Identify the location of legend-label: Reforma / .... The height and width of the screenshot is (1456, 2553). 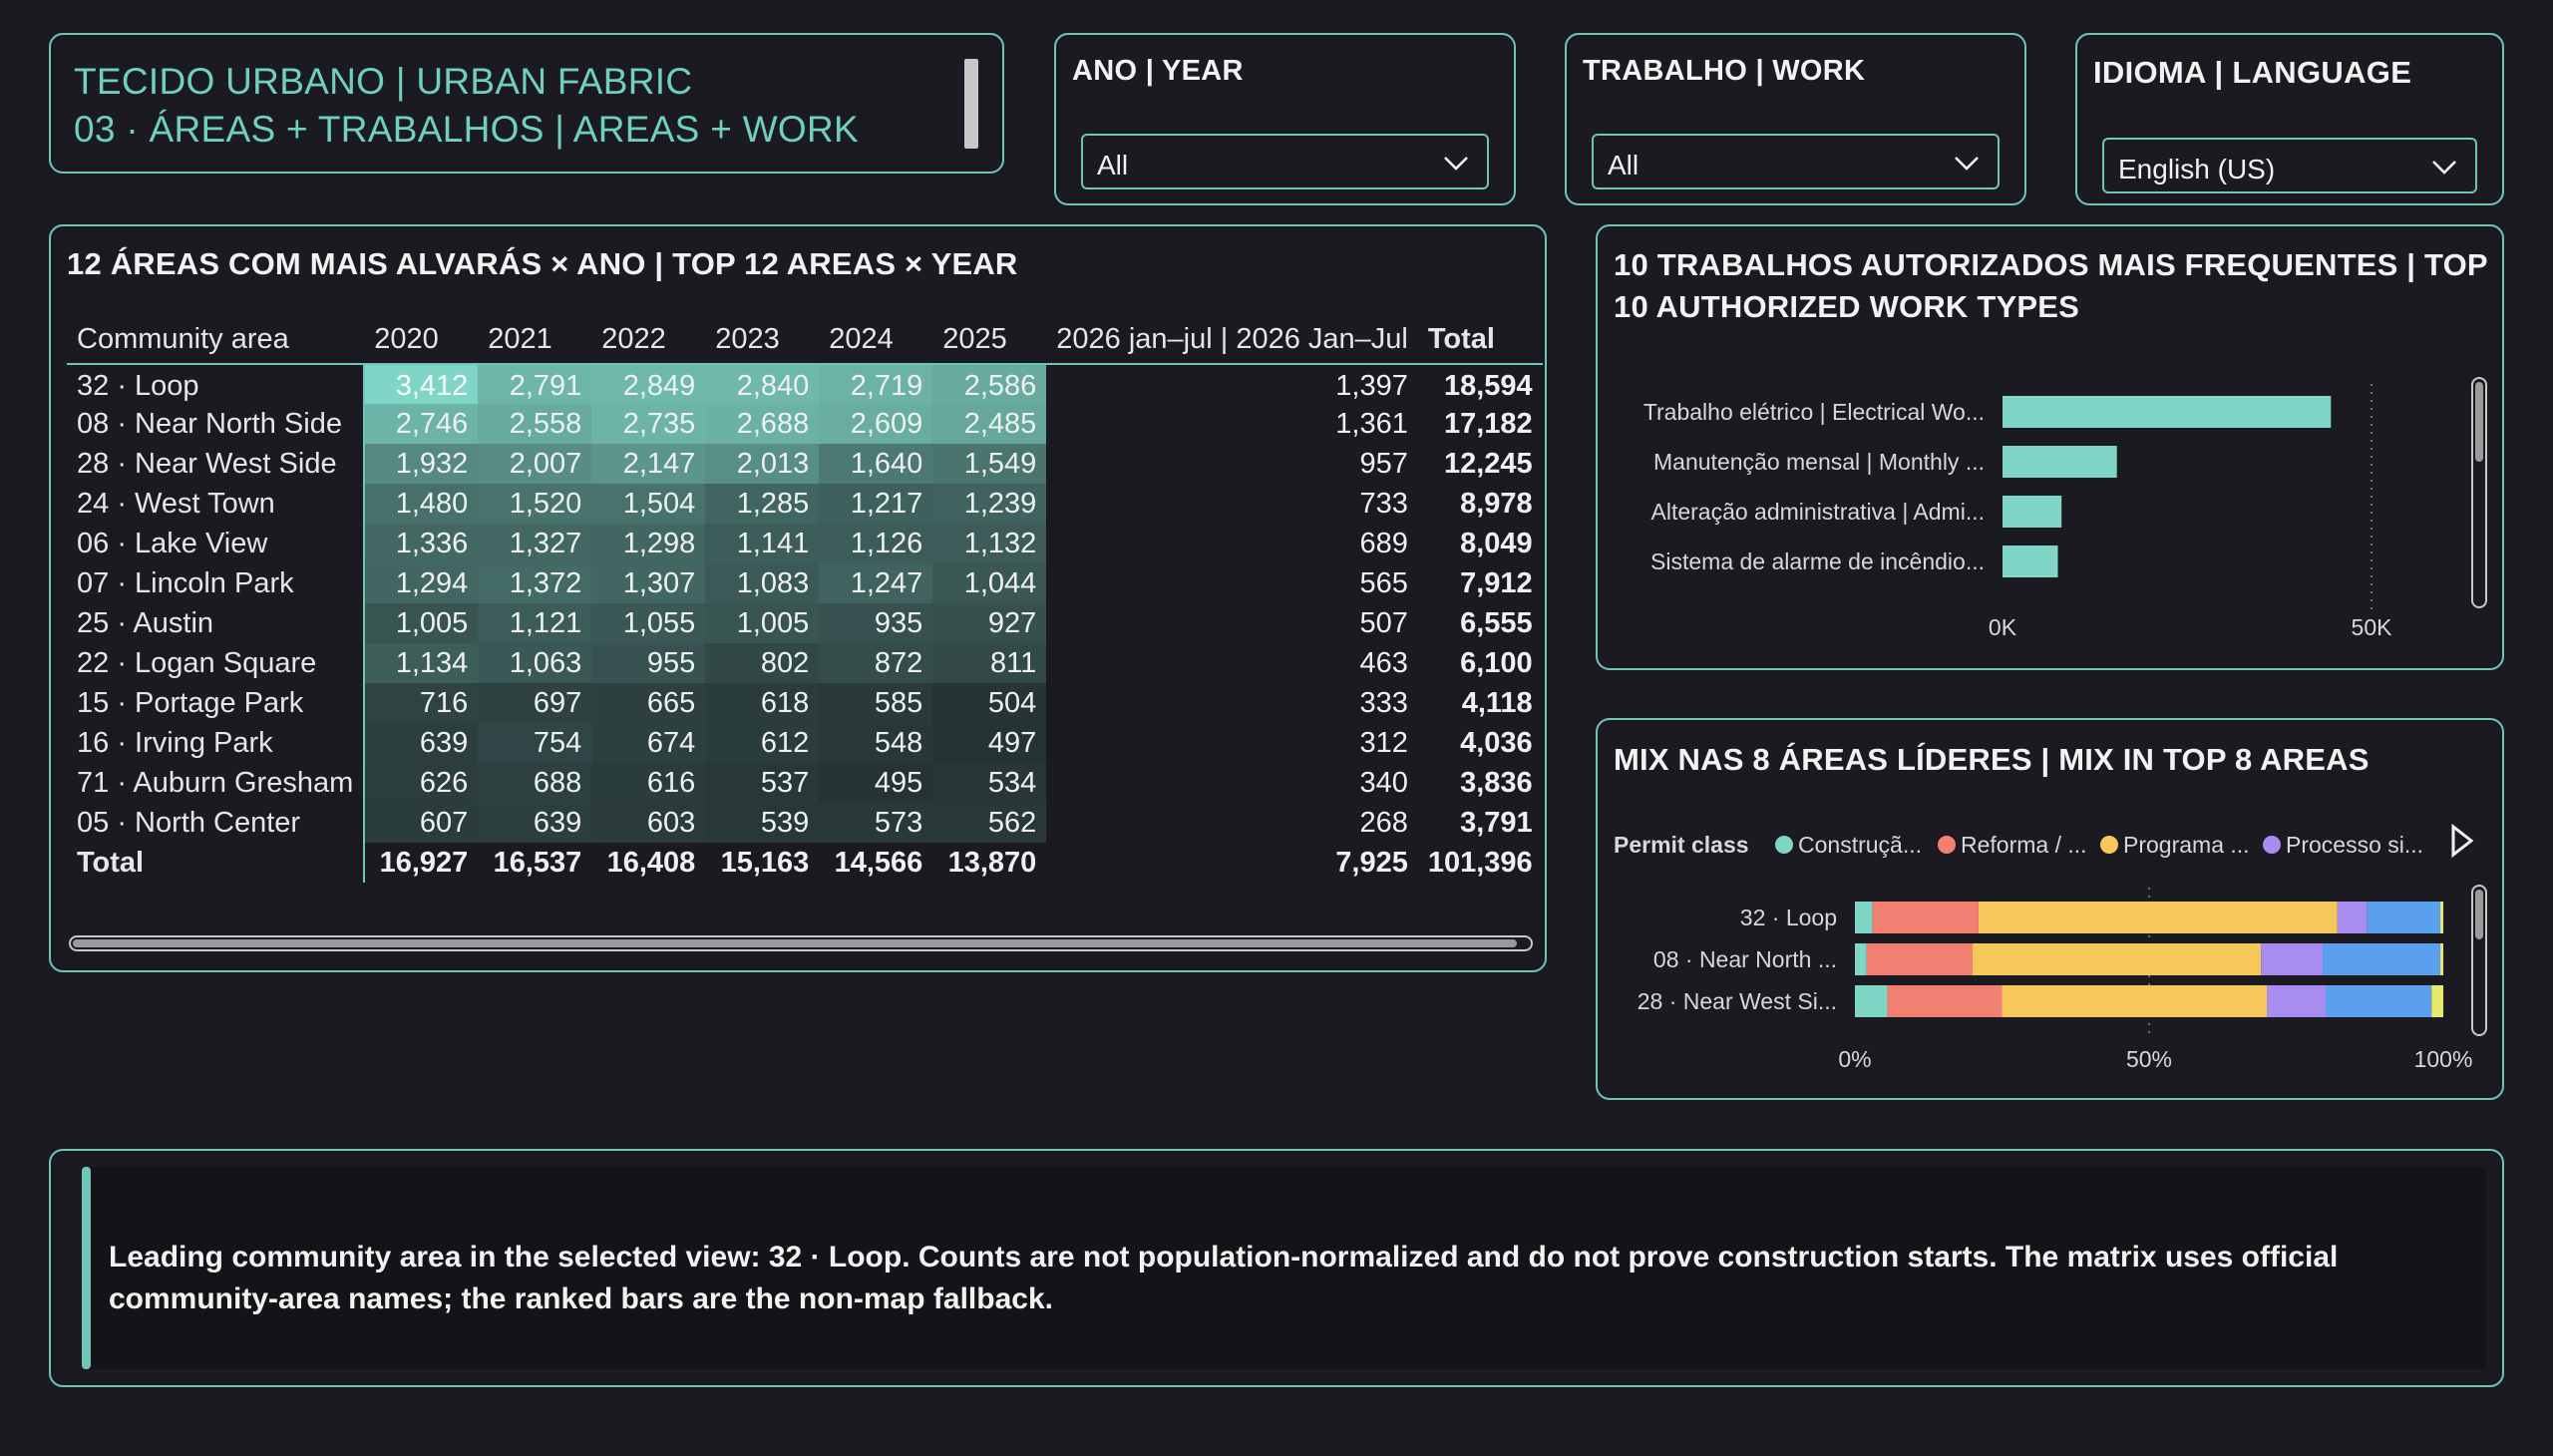
(2024, 845).